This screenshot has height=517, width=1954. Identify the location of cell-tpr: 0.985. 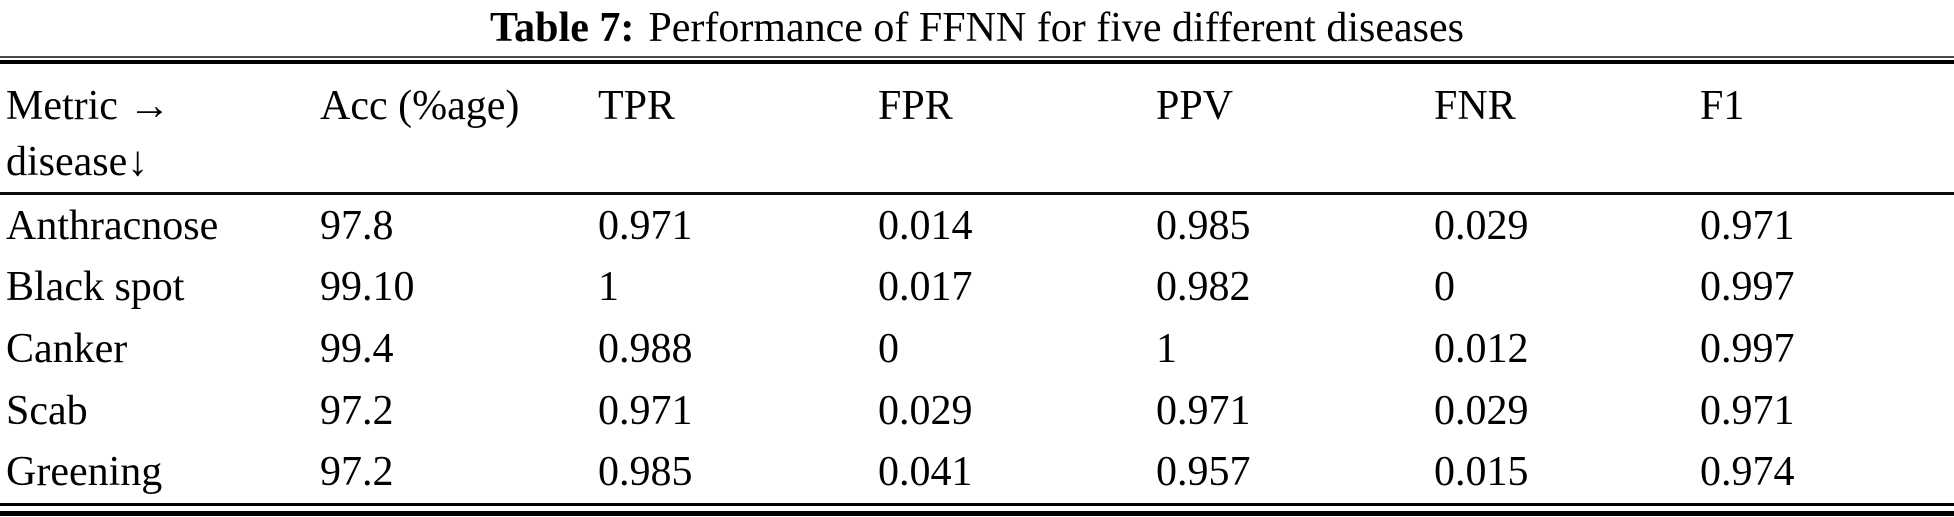
(645, 472).